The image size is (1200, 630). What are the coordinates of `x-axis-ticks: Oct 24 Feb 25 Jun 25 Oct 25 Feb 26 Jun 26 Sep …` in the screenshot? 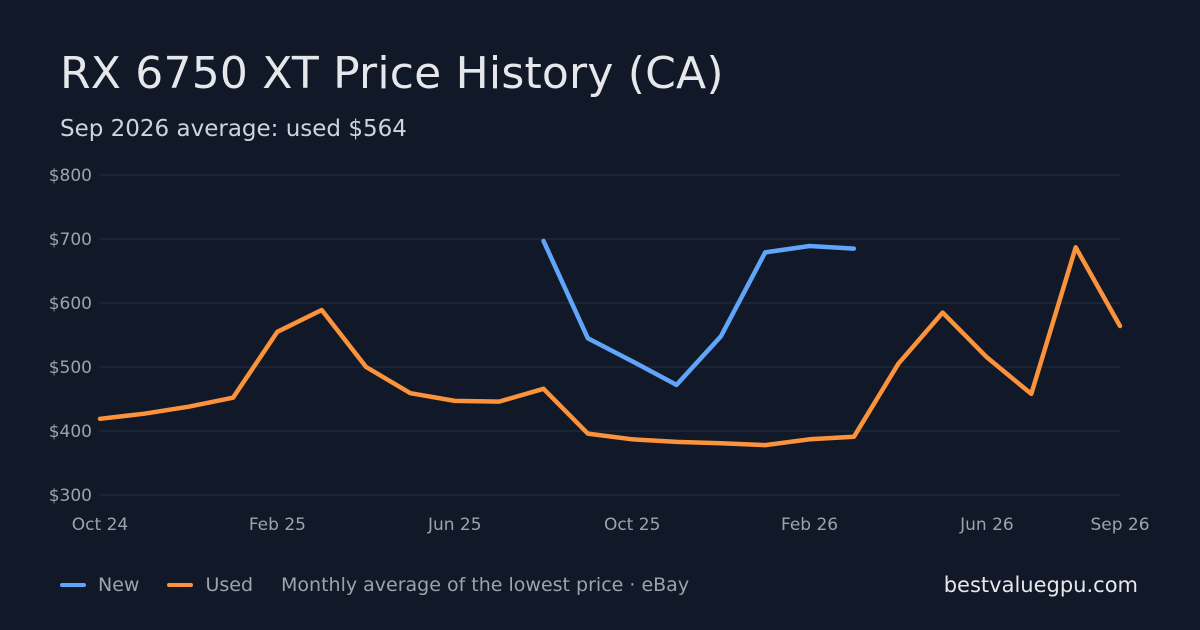 It's located at (611, 525).